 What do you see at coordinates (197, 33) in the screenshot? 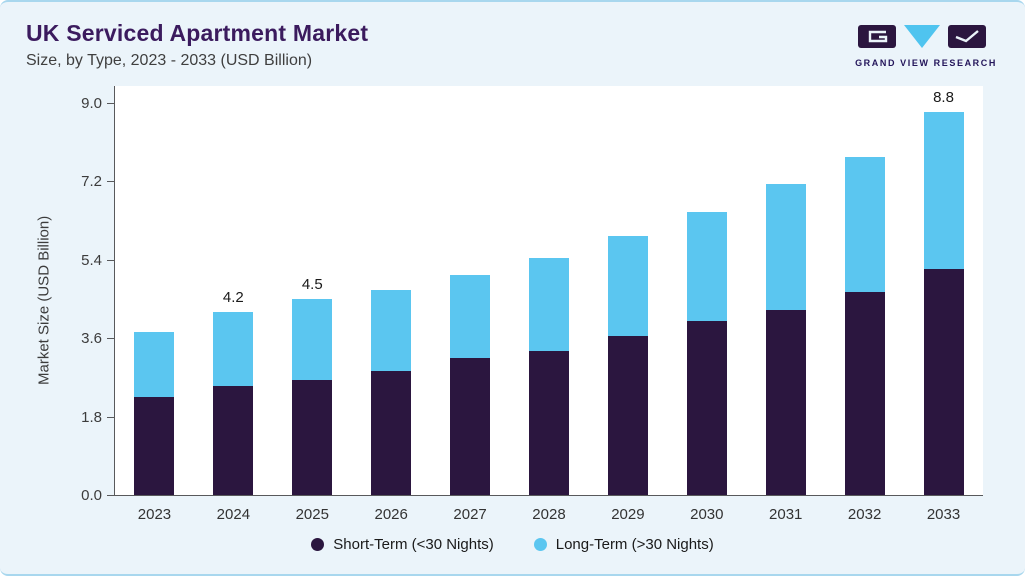
I see `page-title: UK Serviced Apartment Market` at bounding box center [197, 33].